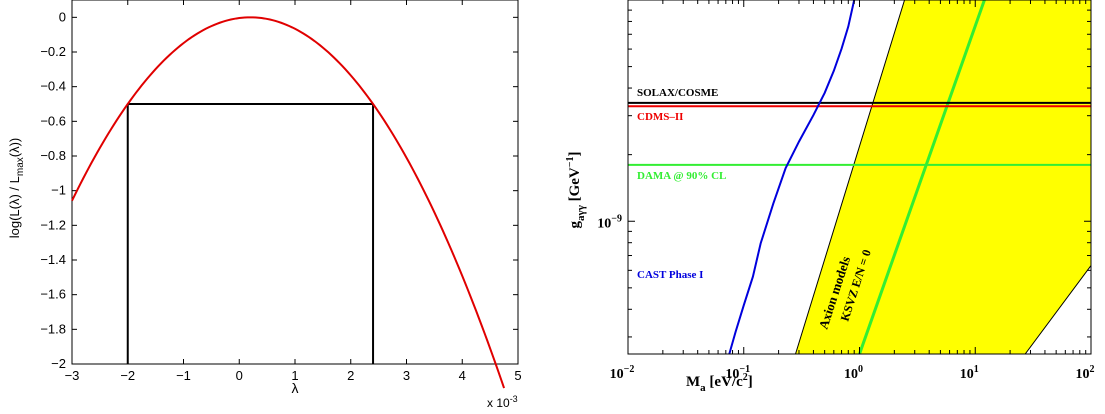  Describe the element at coordinates (860, 369) in the screenshot. I see `tick-exp: 0` at that location.